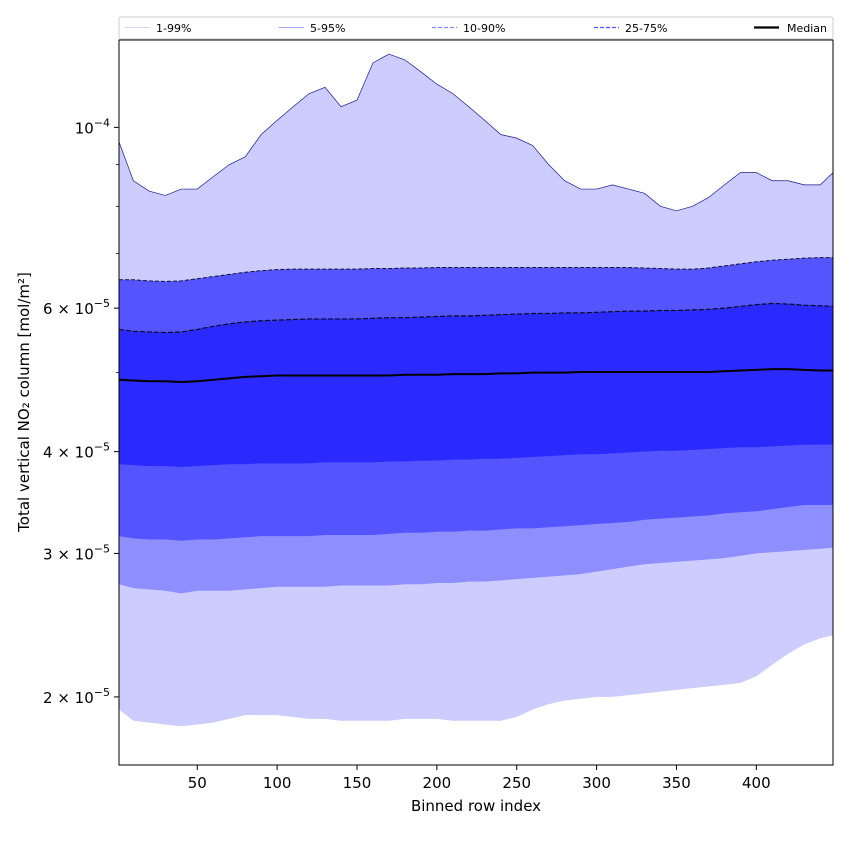 The height and width of the screenshot is (854, 850). I want to click on legend-label: 5-95%, so click(327, 28).